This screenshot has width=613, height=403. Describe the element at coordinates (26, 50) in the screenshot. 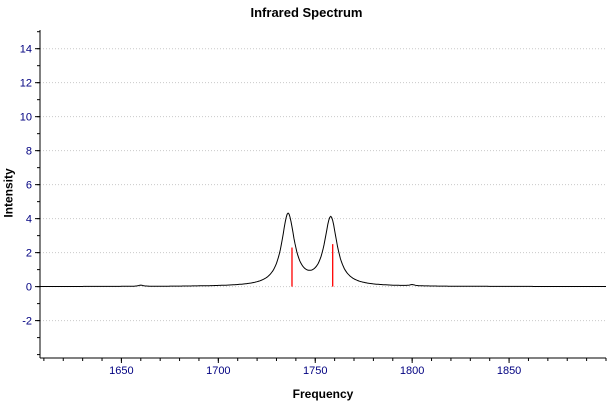

I see `y-tick-label: 14` at that location.